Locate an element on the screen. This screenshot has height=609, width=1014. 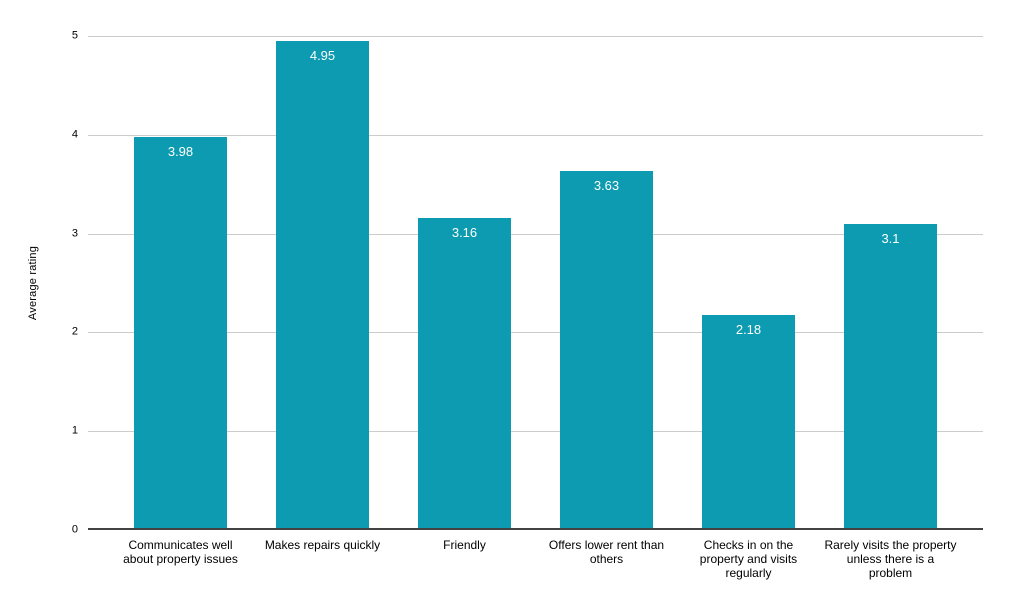
bar-value-label: 3.1 is located at coordinates (890, 238).